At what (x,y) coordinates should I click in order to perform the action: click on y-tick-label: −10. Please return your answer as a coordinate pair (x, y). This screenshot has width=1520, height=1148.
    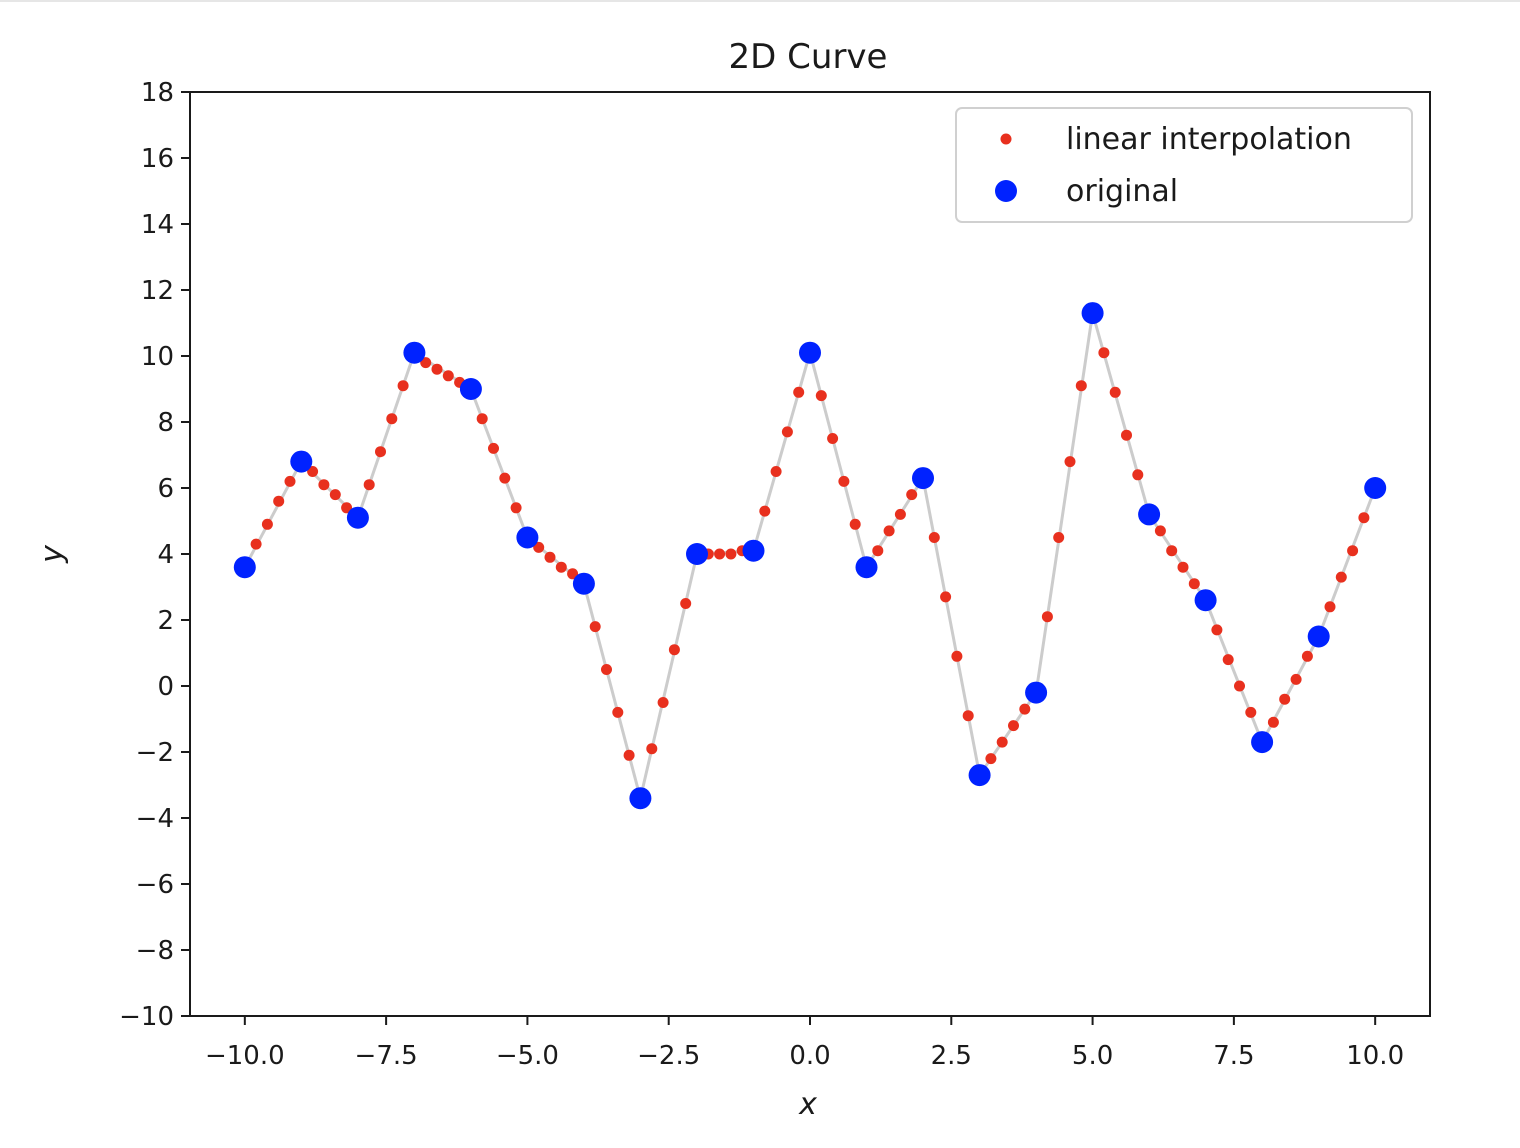
    Looking at the image, I should click on (146, 1017).